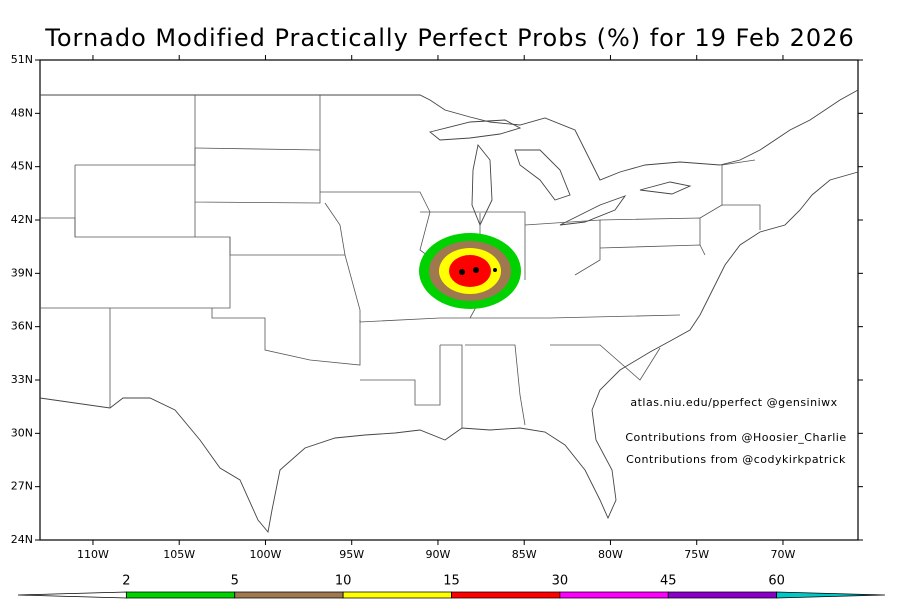 This screenshot has width=900, height=604. Describe the element at coordinates (93, 554) in the screenshot. I see `x-tick-label: 110W` at that location.